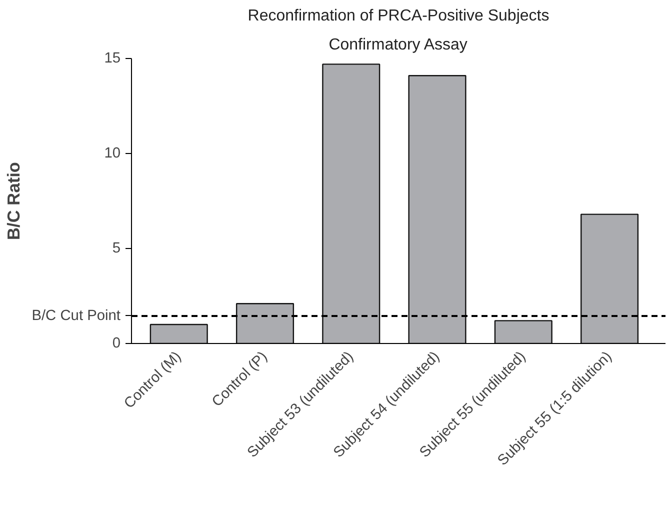 The height and width of the screenshot is (513, 670). Describe the element at coordinates (398, 45) in the screenshot. I see `chart-subtitle: Confirmatory Assay` at that location.